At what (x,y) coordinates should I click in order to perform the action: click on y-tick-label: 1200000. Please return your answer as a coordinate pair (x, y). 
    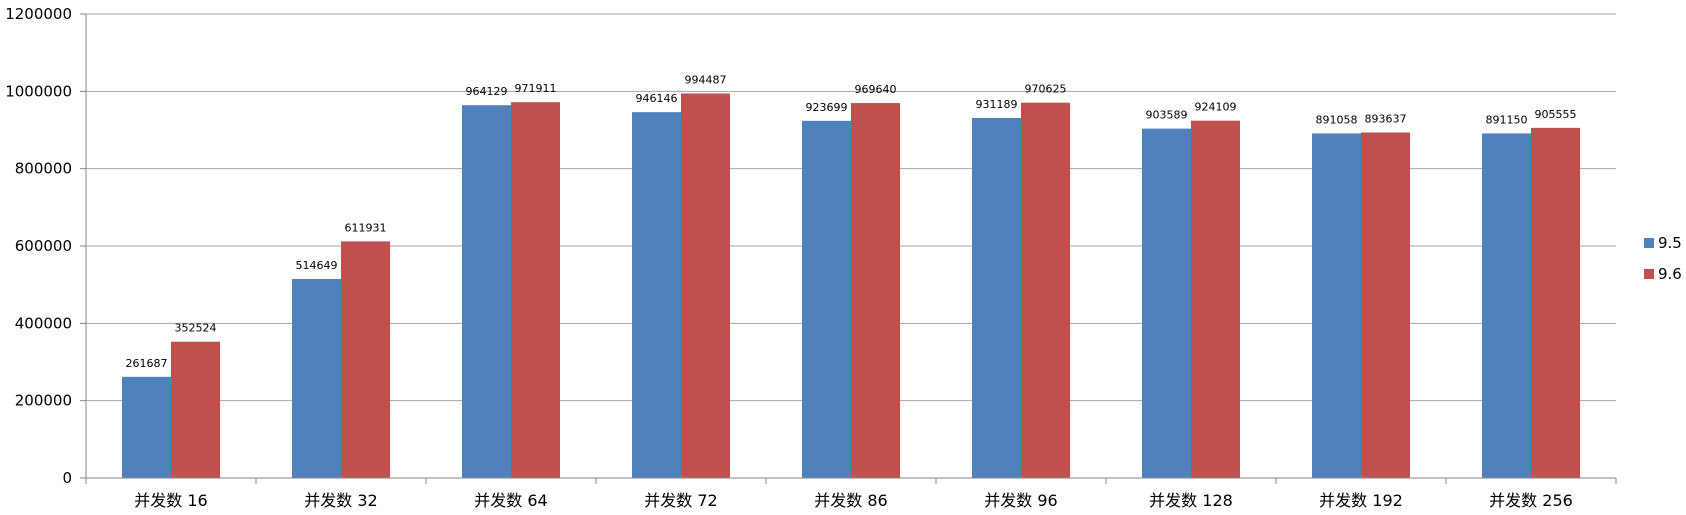
    Looking at the image, I should click on (38, 14).